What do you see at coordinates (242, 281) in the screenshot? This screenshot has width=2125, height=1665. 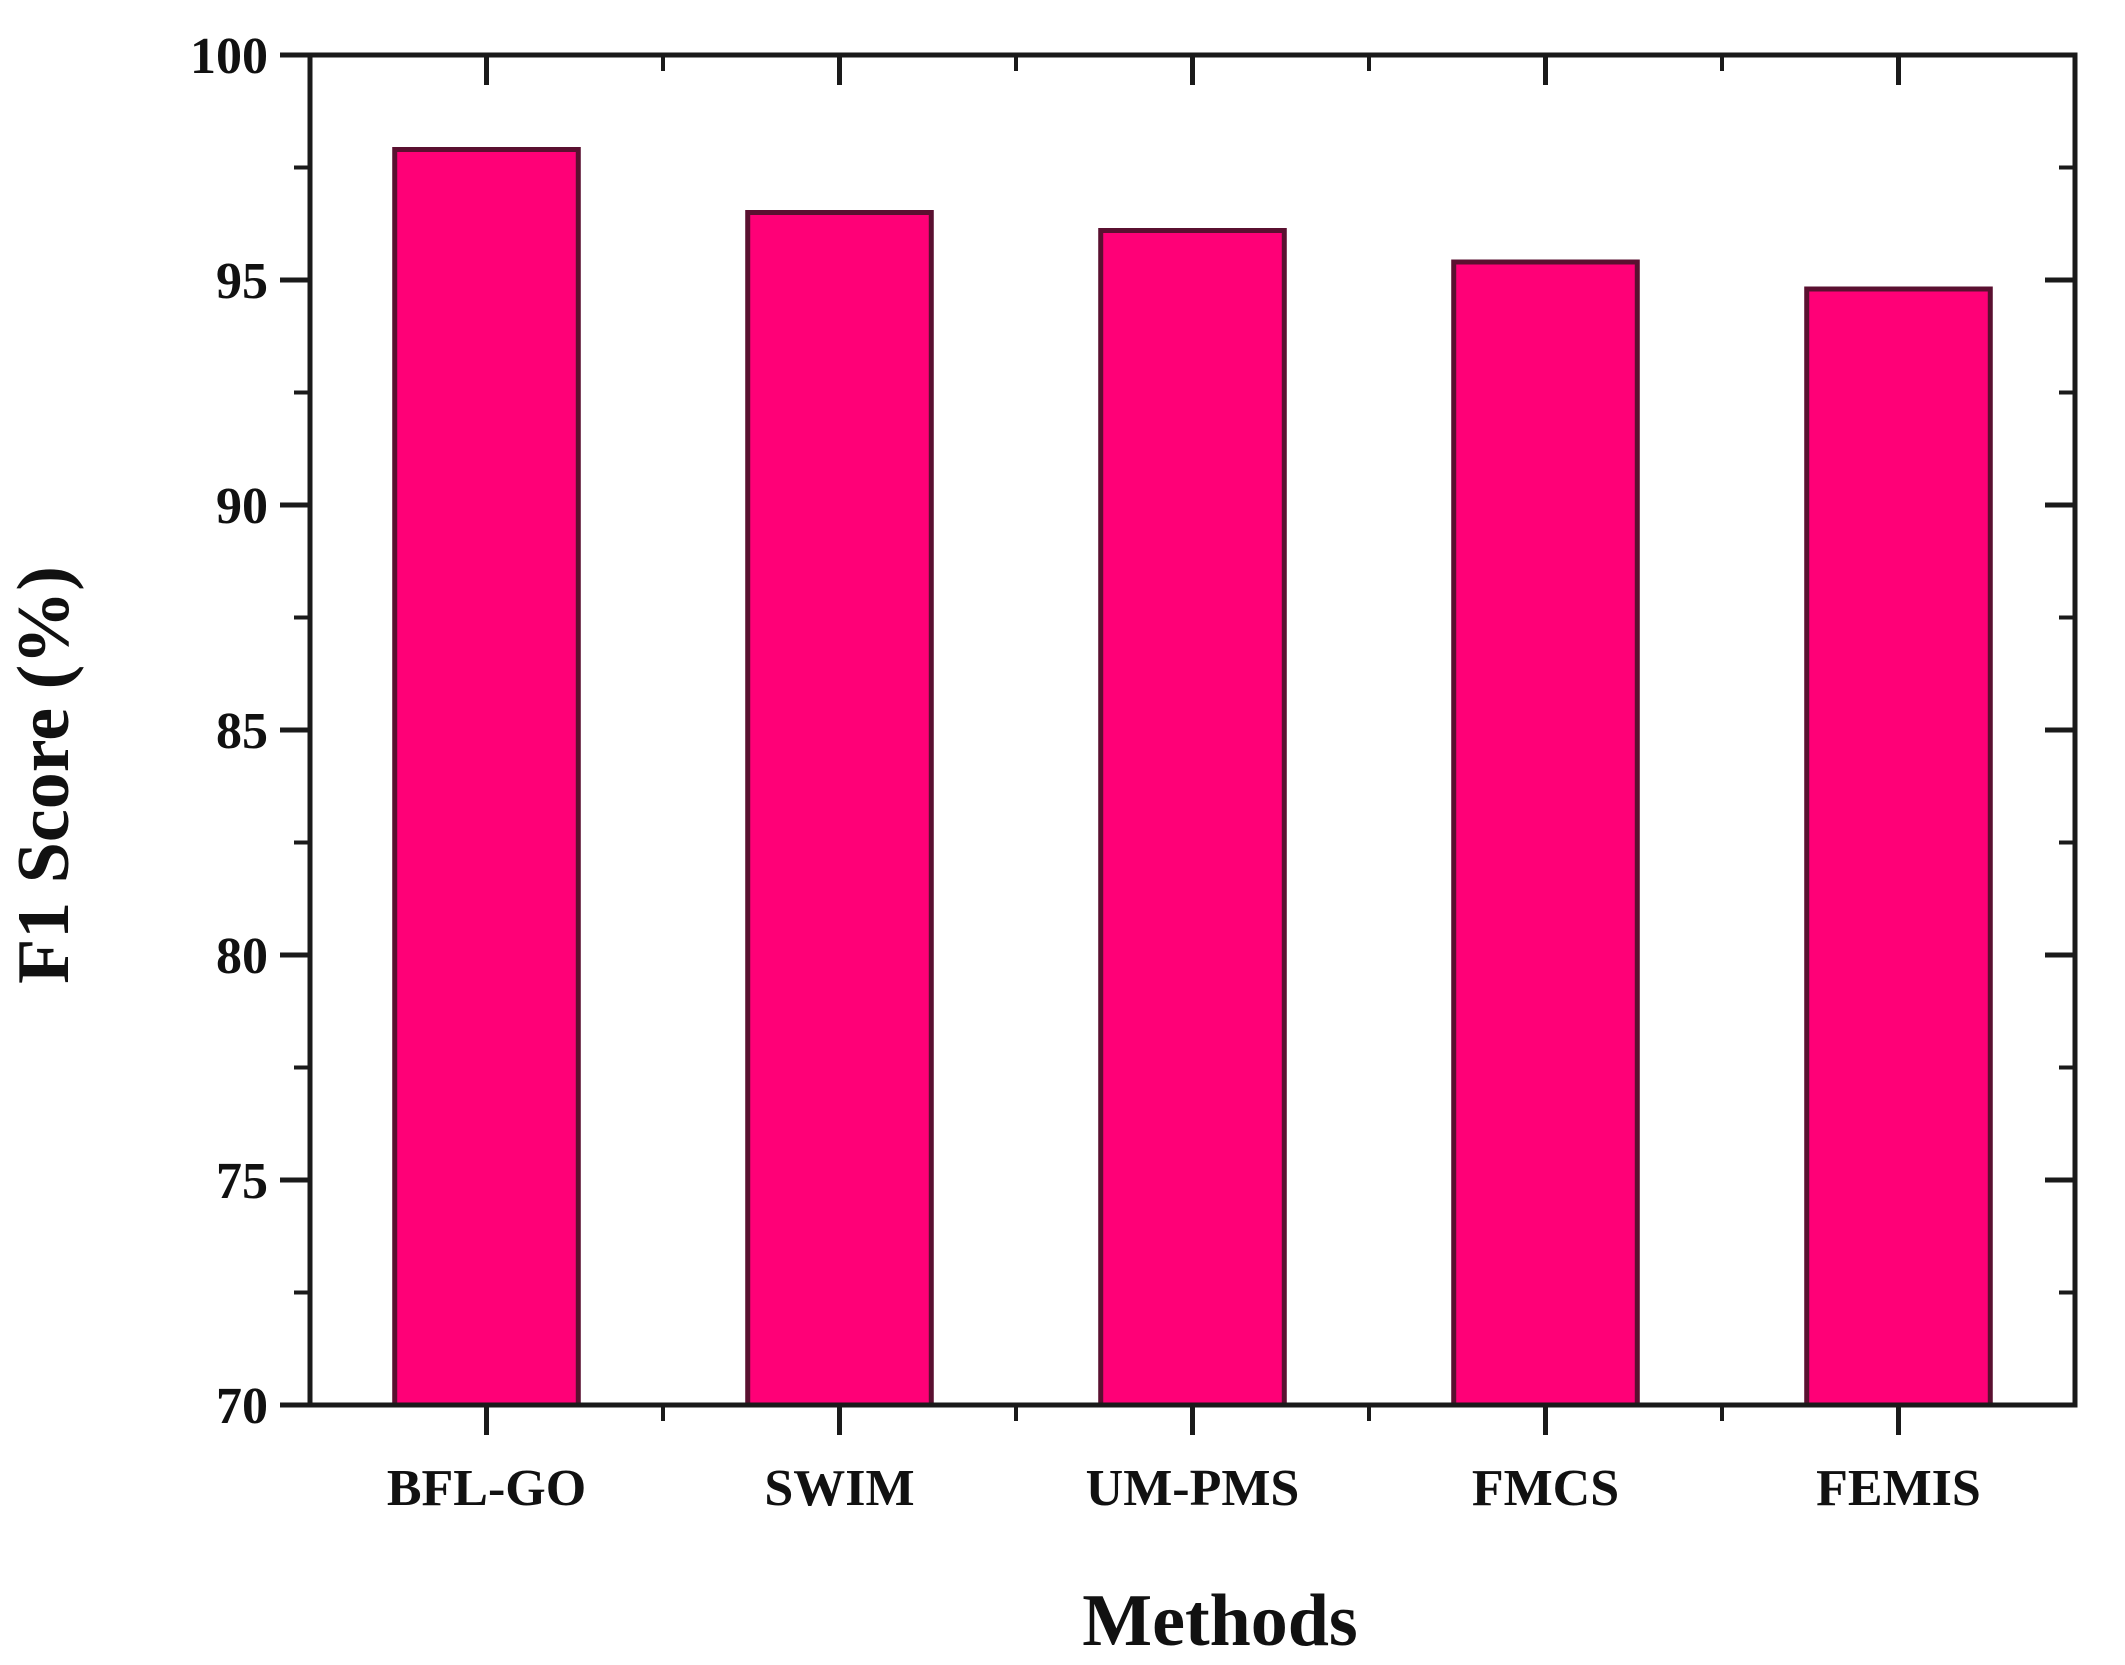 I see `y-tick-label: 95` at bounding box center [242, 281].